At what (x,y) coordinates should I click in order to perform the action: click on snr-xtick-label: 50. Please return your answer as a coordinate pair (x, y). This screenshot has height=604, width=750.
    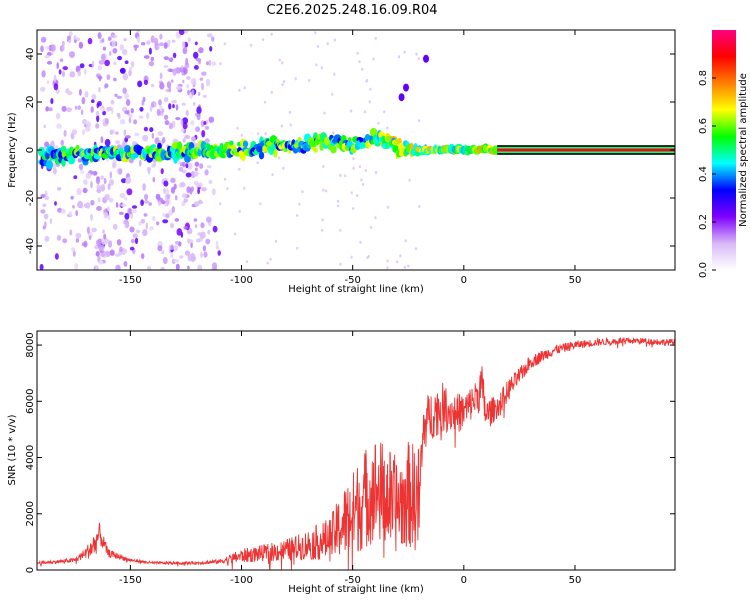
    Looking at the image, I should click on (575, 580).